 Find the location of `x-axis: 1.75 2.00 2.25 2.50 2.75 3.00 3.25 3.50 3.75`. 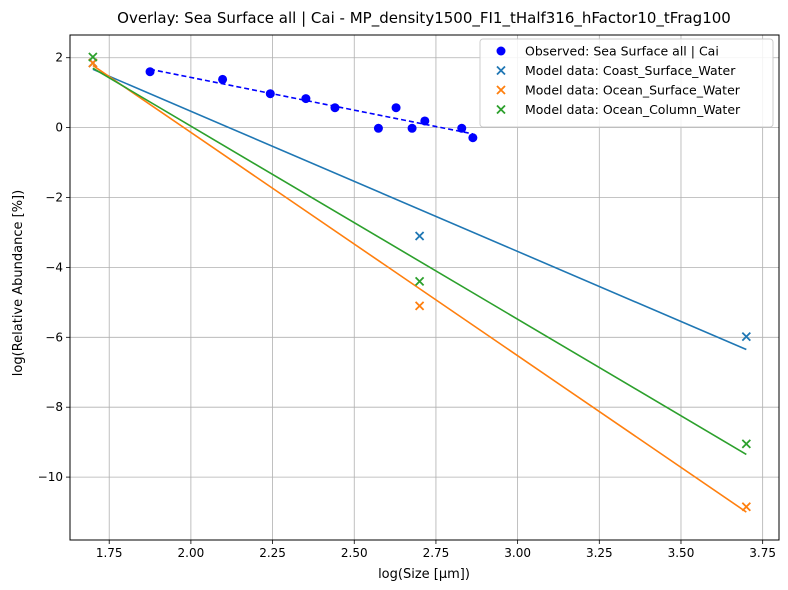

x-axis: 1.75 2.00 2.25 2.50 2.75 3.00 3.25 3.50 3.75 is located at coordinates (436, 550).